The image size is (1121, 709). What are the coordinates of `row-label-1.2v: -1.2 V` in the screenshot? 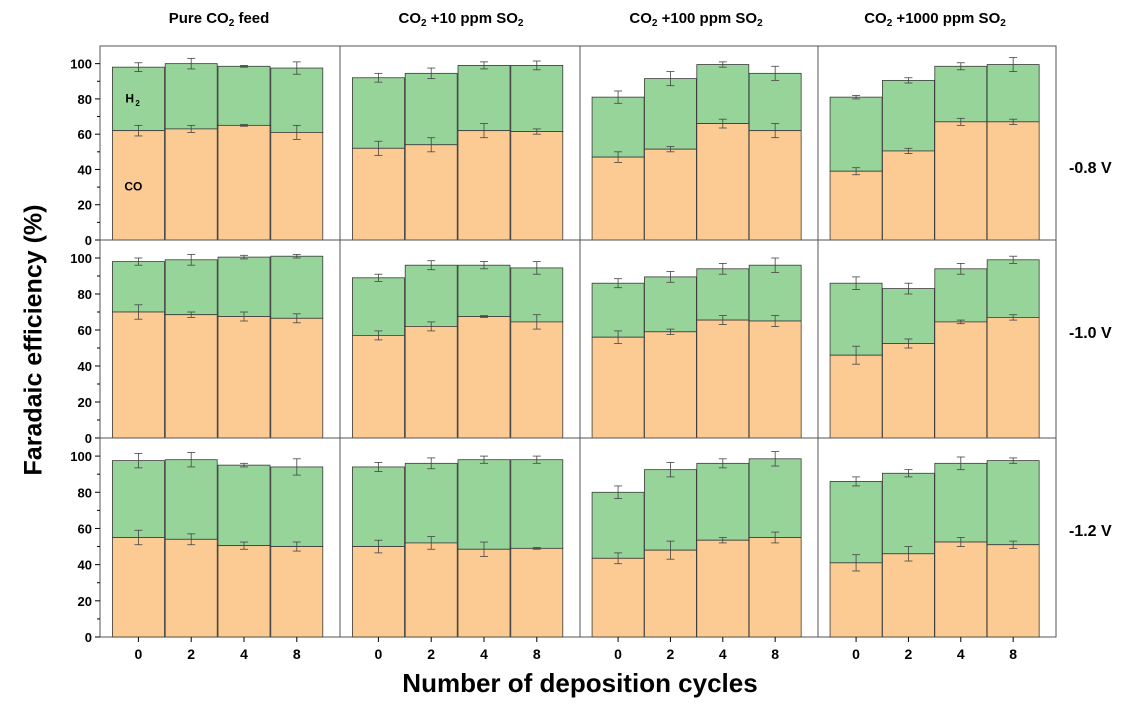 It's located at (1090, 531).